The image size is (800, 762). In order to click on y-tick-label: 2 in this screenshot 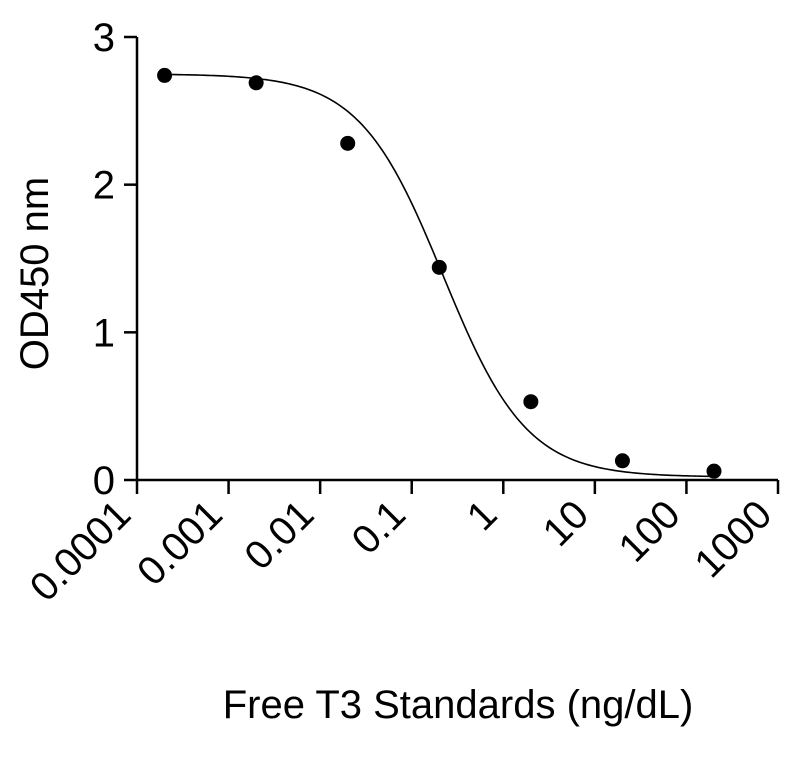, I will do `click(104, 186)`.